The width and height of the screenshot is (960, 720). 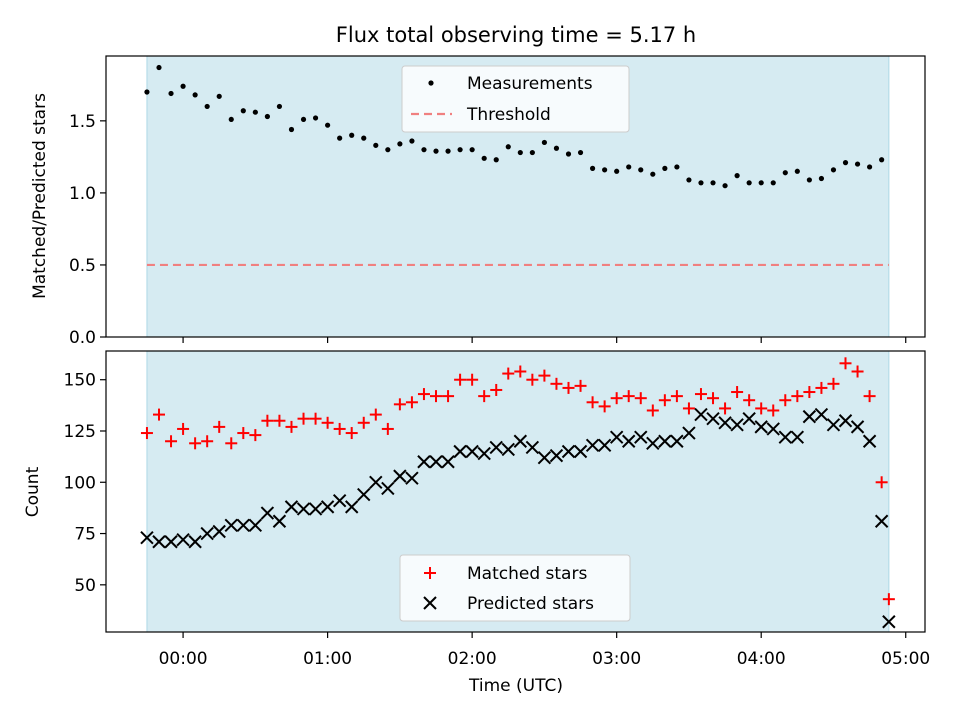 I want to click on top-x-ticks, so click(x=544, y=340).